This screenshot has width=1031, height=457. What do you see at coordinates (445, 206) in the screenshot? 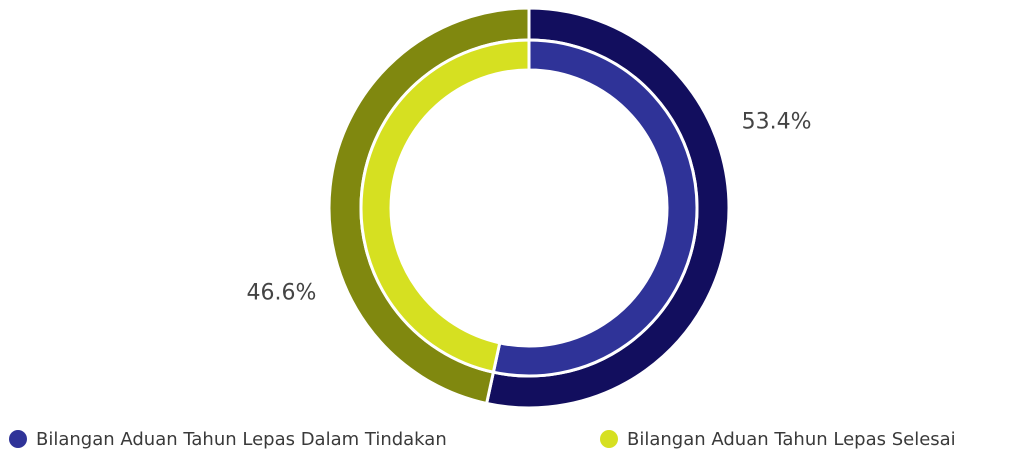
I see `slice-inner` at bounding box center [445, 206].